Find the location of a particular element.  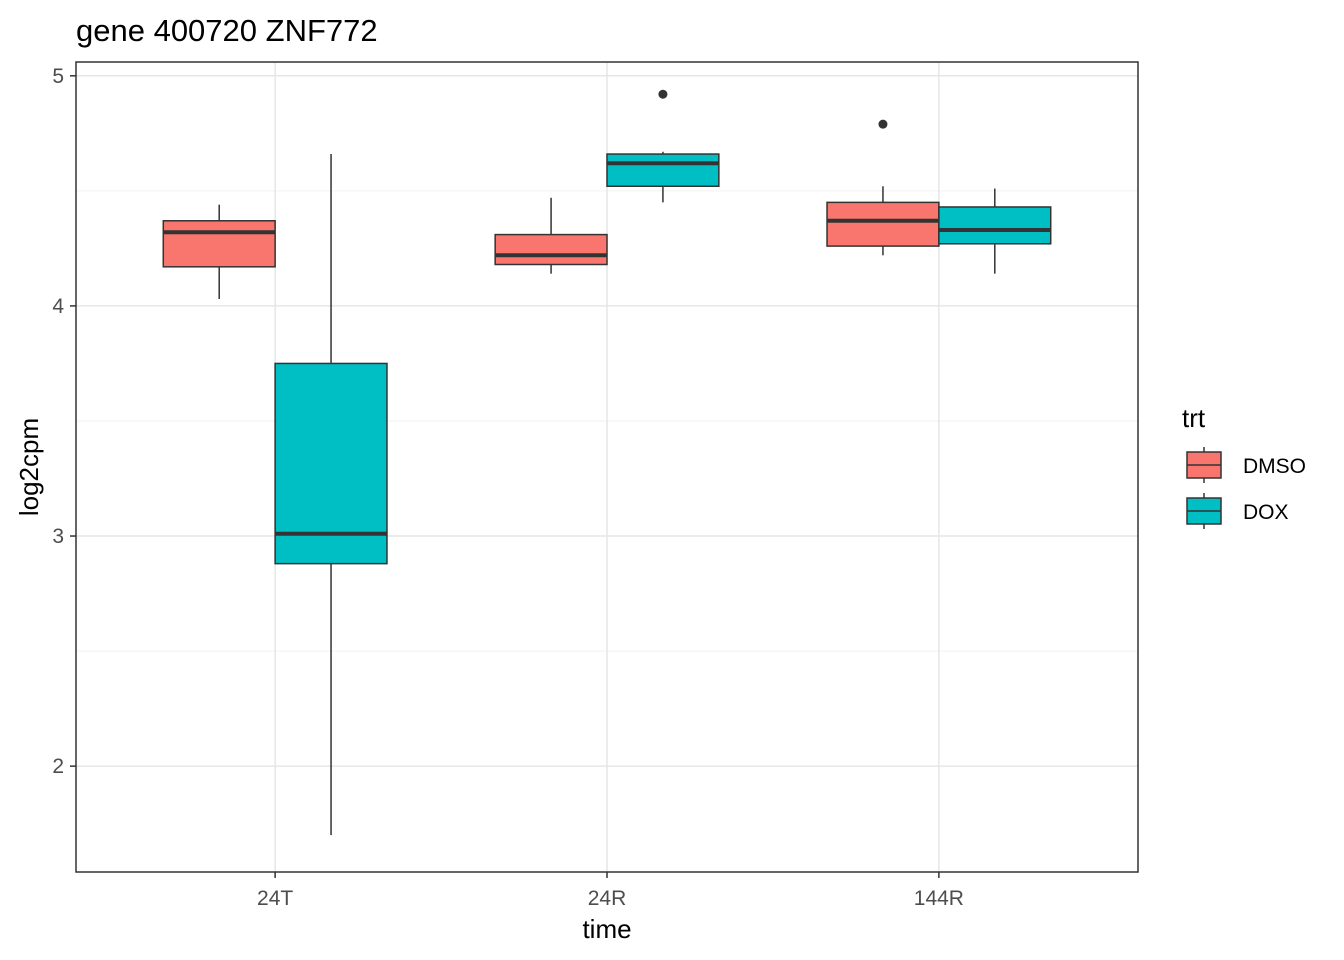

chart-title: gene 400720 ZNF772 is located at coordinates (227, 30).